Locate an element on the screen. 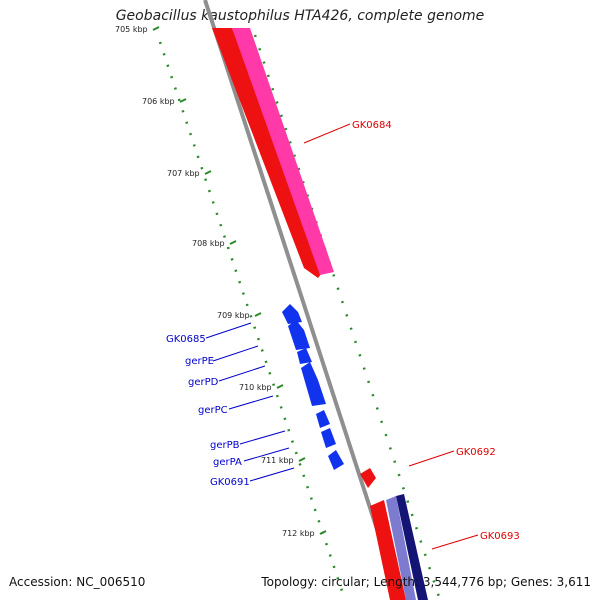 This screenshot has height=600, width=600. gene-gk0693-overlay is located at coordinates (401, 548).